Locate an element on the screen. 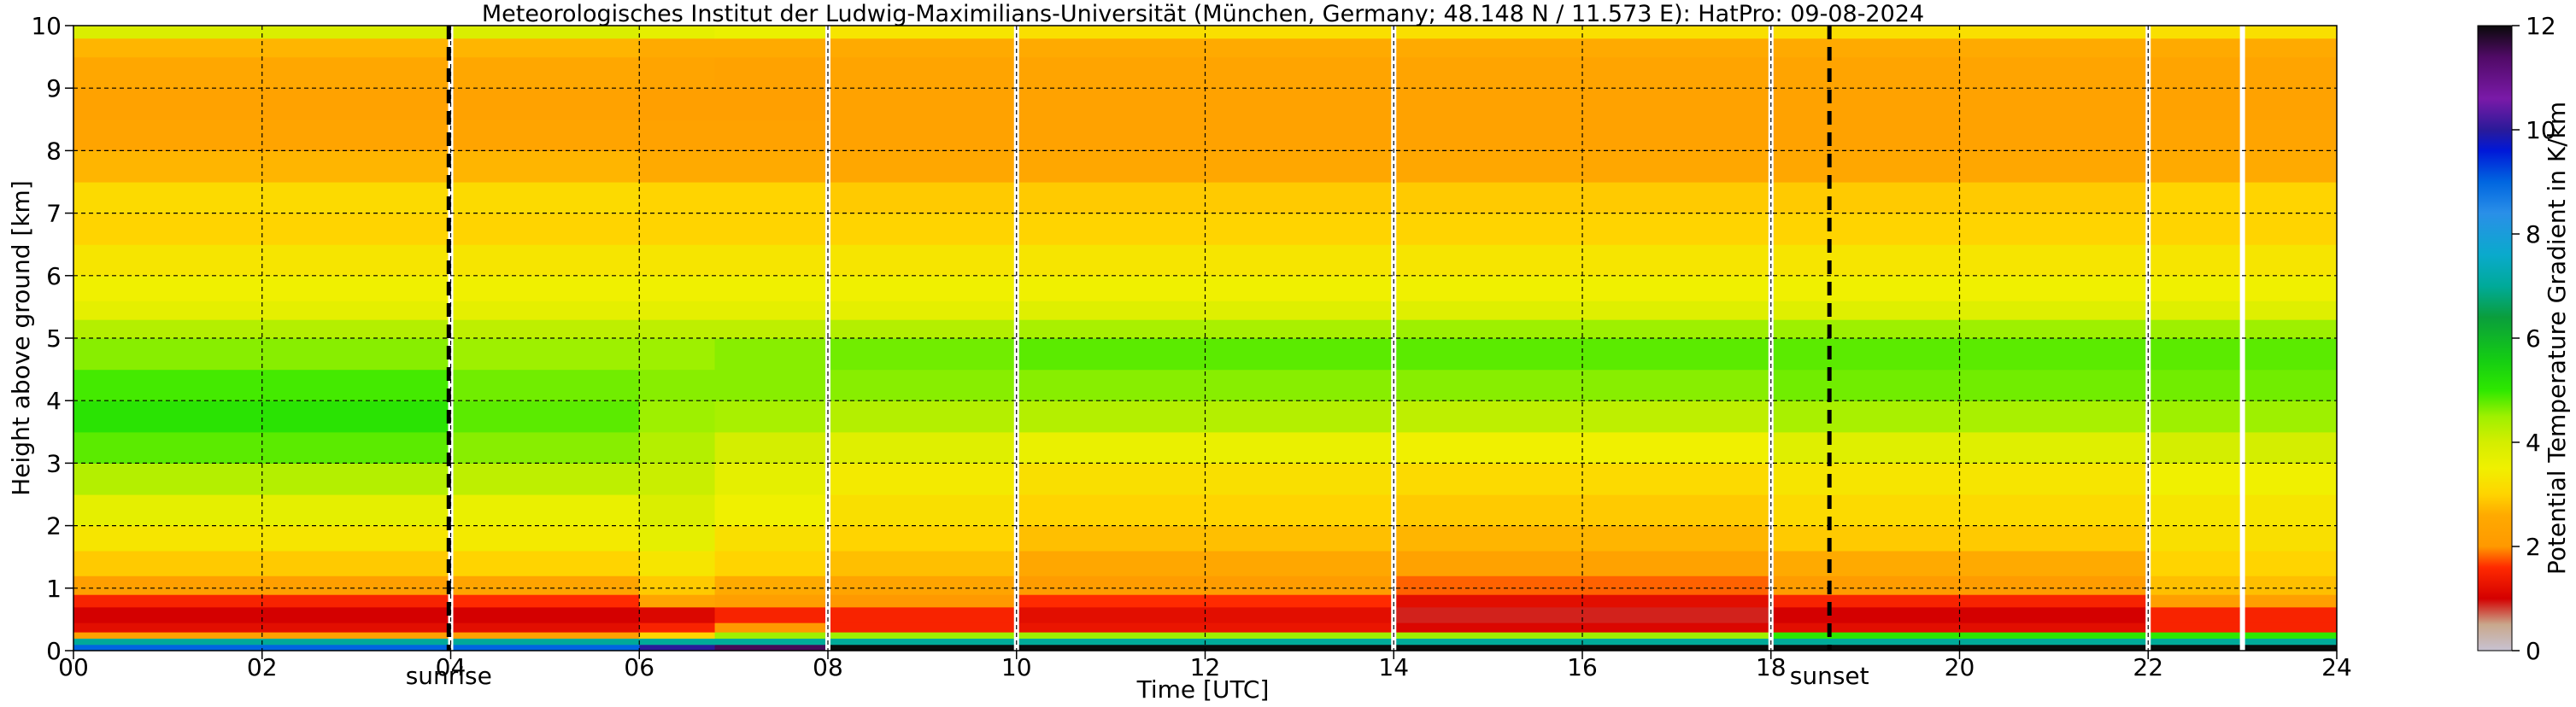 This screenshot has height=707, width=2576. colorbar-tick-label: 10 is located at coordinates (2541, 130).